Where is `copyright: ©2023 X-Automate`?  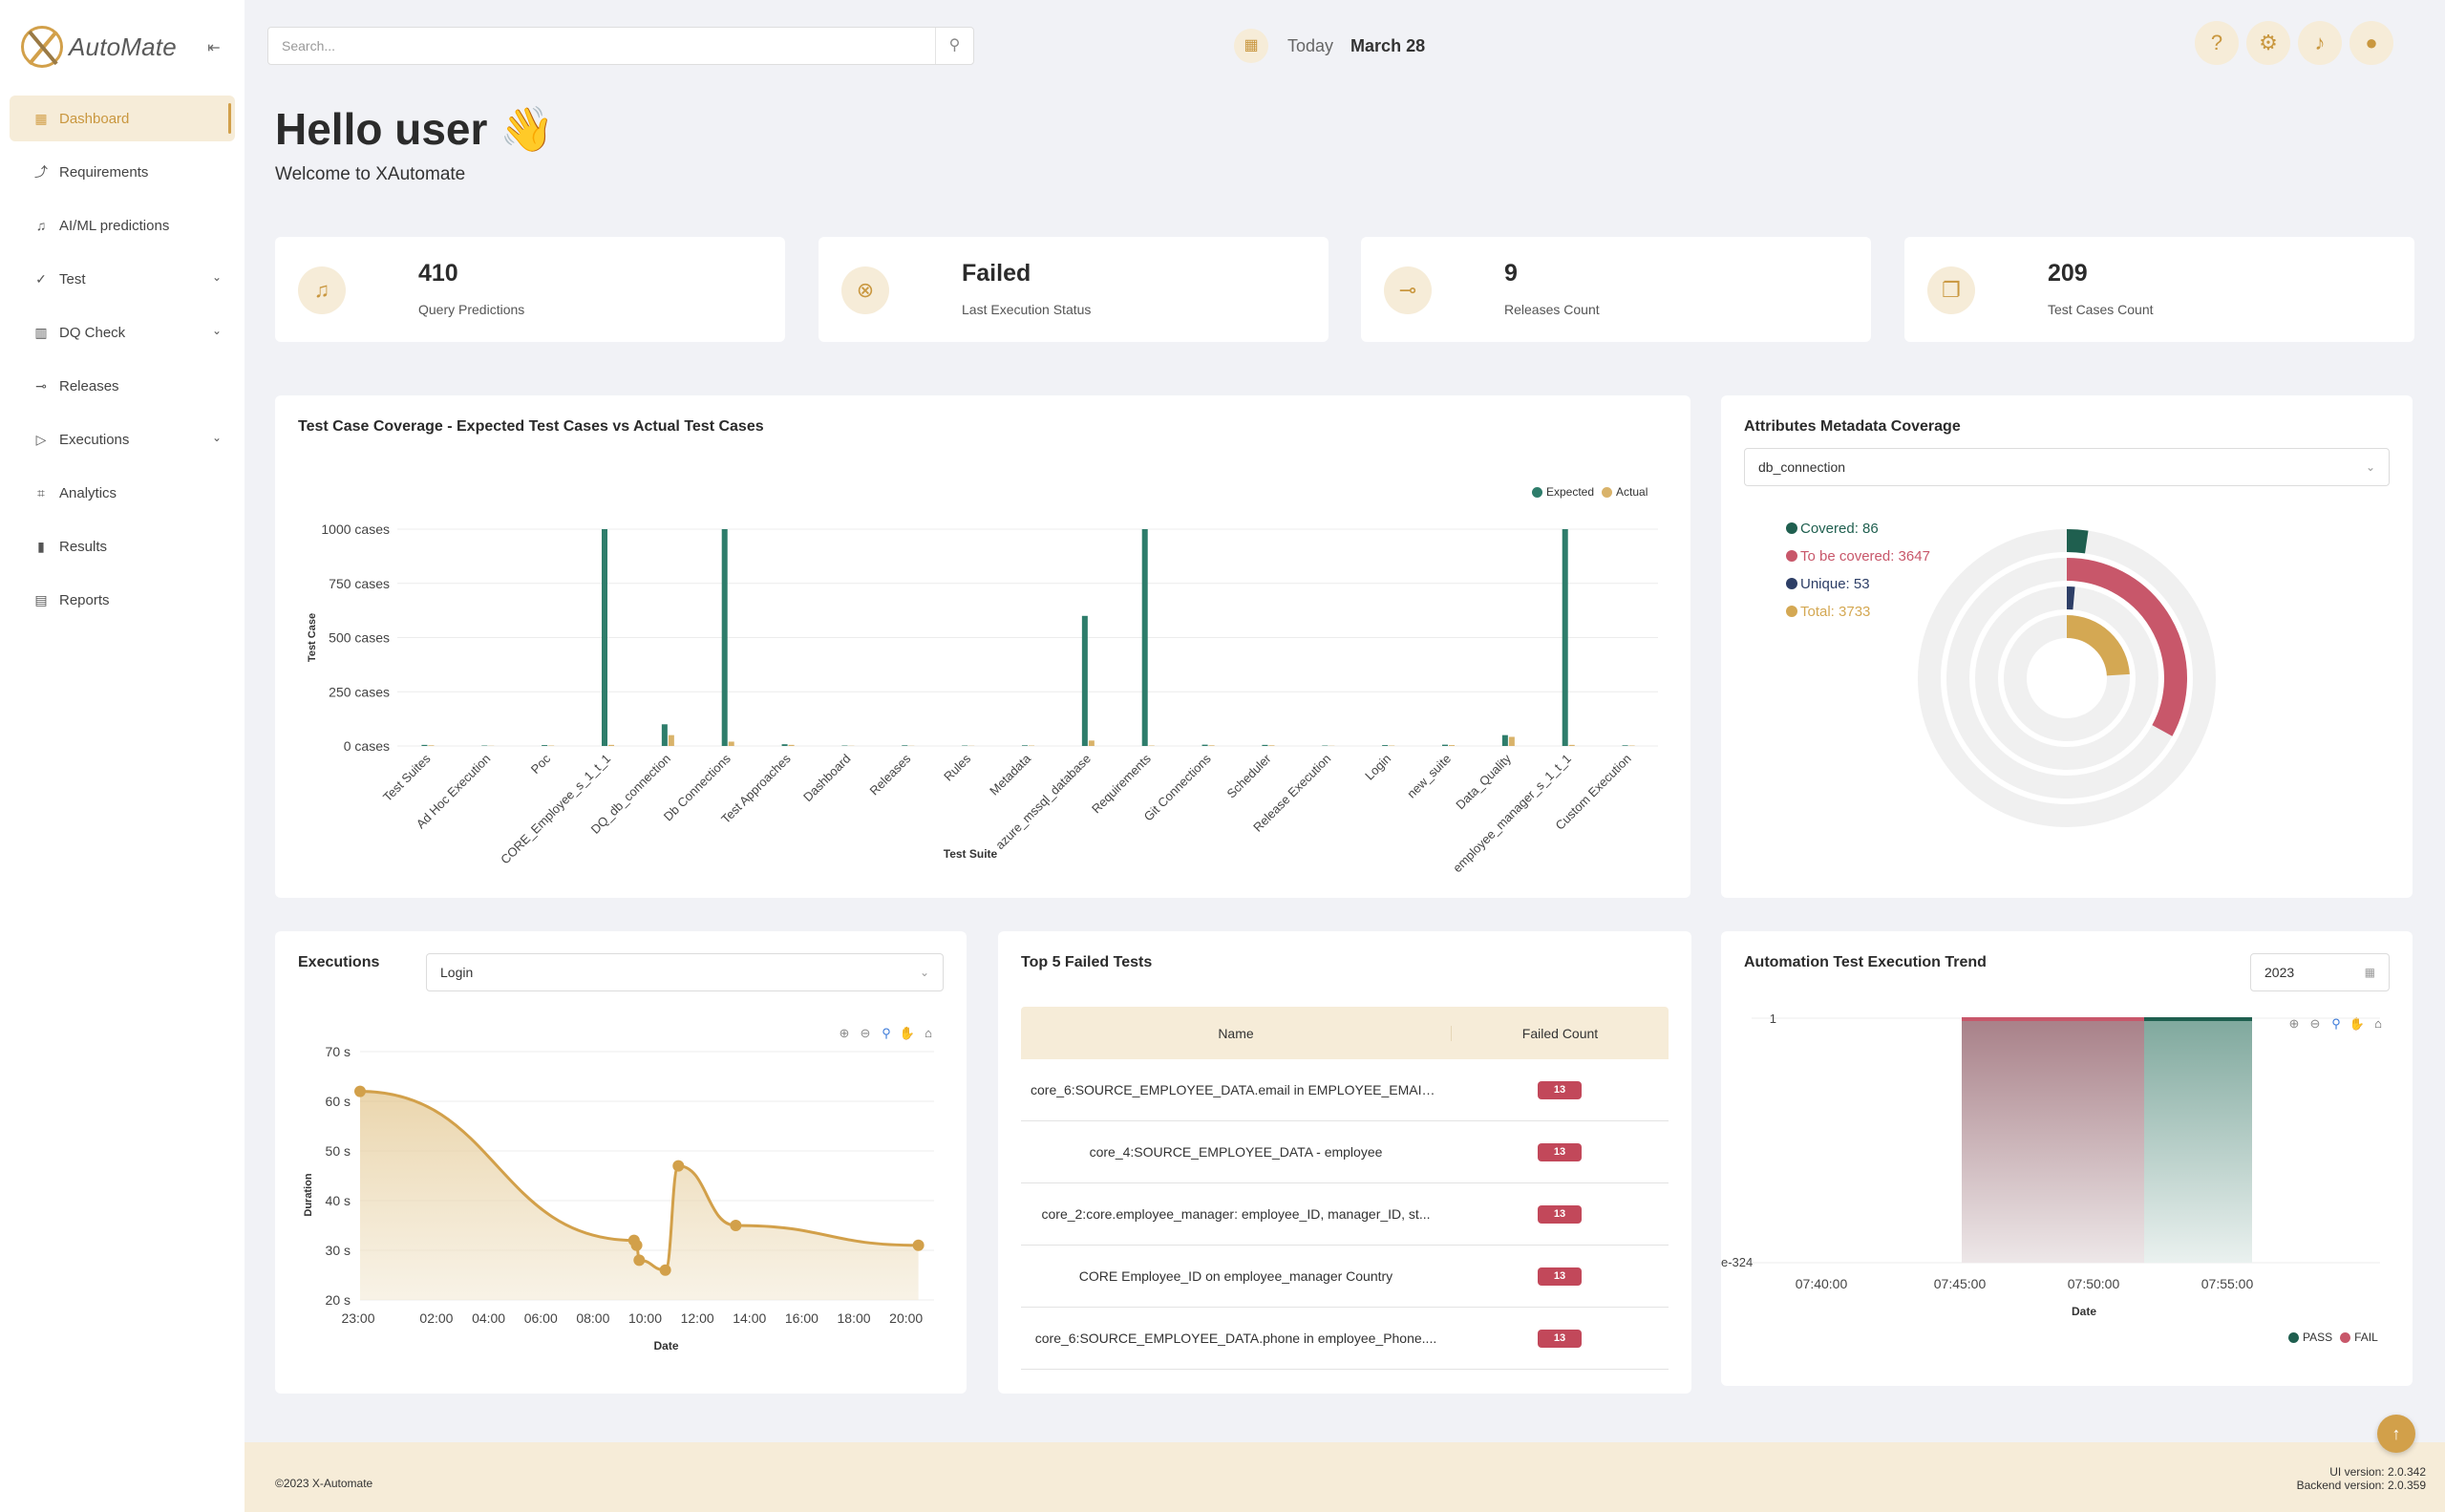 copyright: ©2023 X-Automate is located at coordinates (324, 1483).